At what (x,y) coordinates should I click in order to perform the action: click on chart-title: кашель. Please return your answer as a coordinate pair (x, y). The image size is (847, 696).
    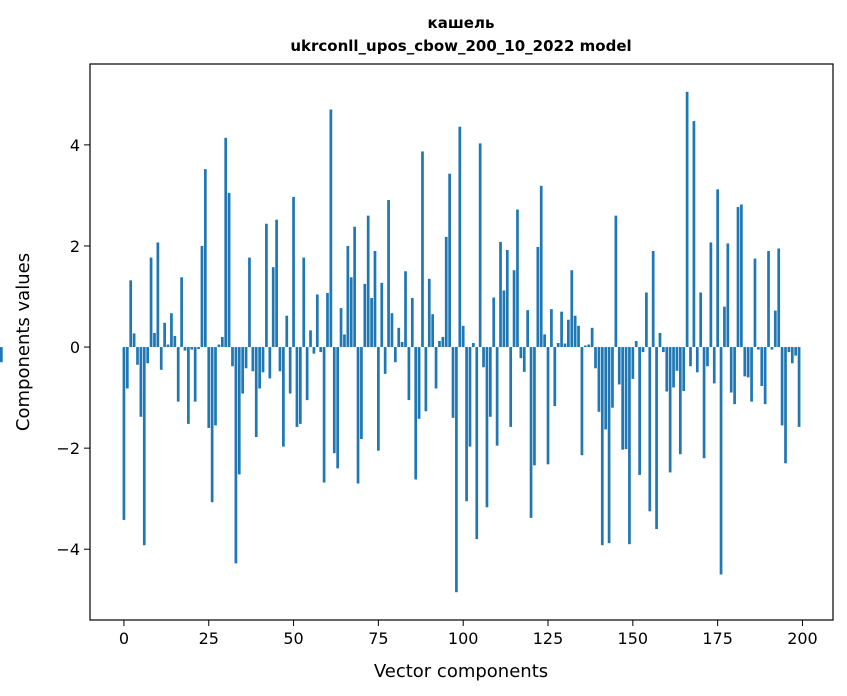
    Looking at the image, I should click on (461, 23).